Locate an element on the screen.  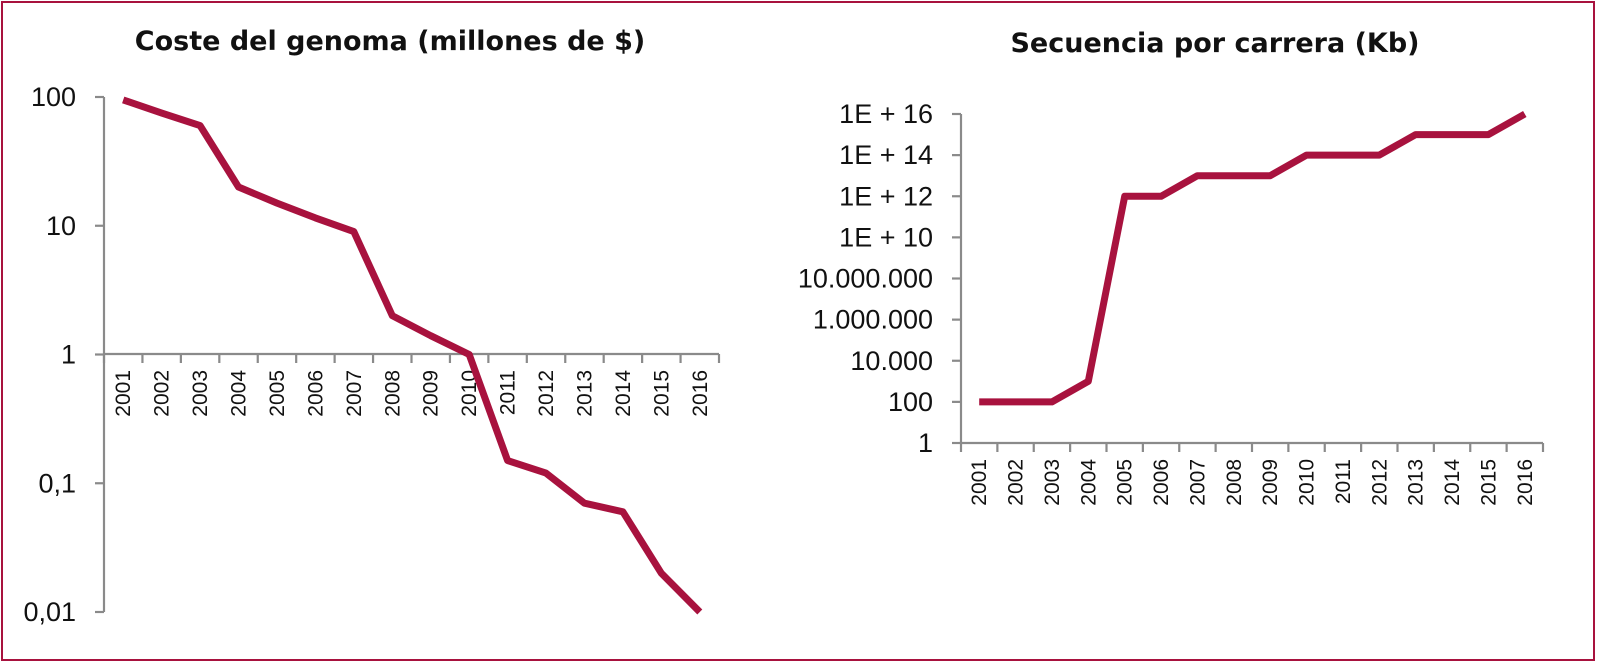
y-tick-label: 10.000.000 is located at coordinates (865, 279).